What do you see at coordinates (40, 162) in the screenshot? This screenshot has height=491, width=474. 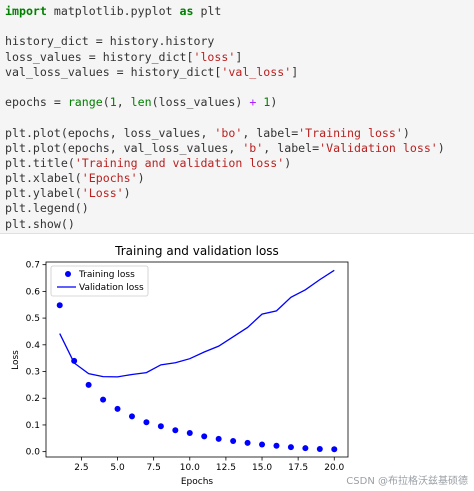 I see `code-token: plt.title(` at bounding box center [40, 162].